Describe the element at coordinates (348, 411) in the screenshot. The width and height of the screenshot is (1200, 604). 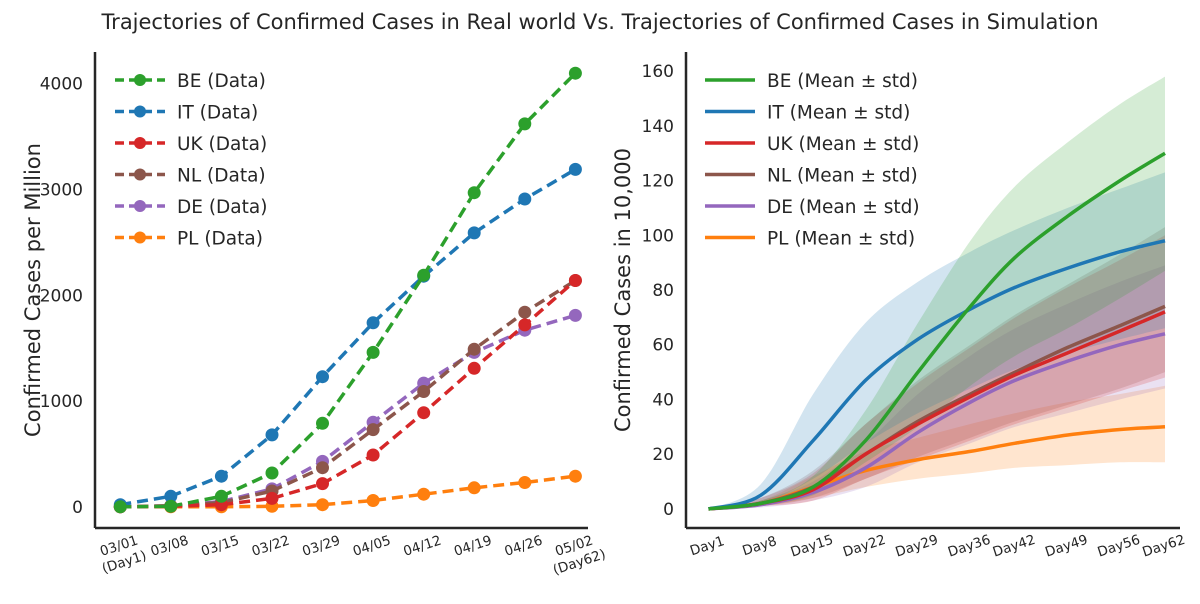
I see `left-series-line-de` at that location.